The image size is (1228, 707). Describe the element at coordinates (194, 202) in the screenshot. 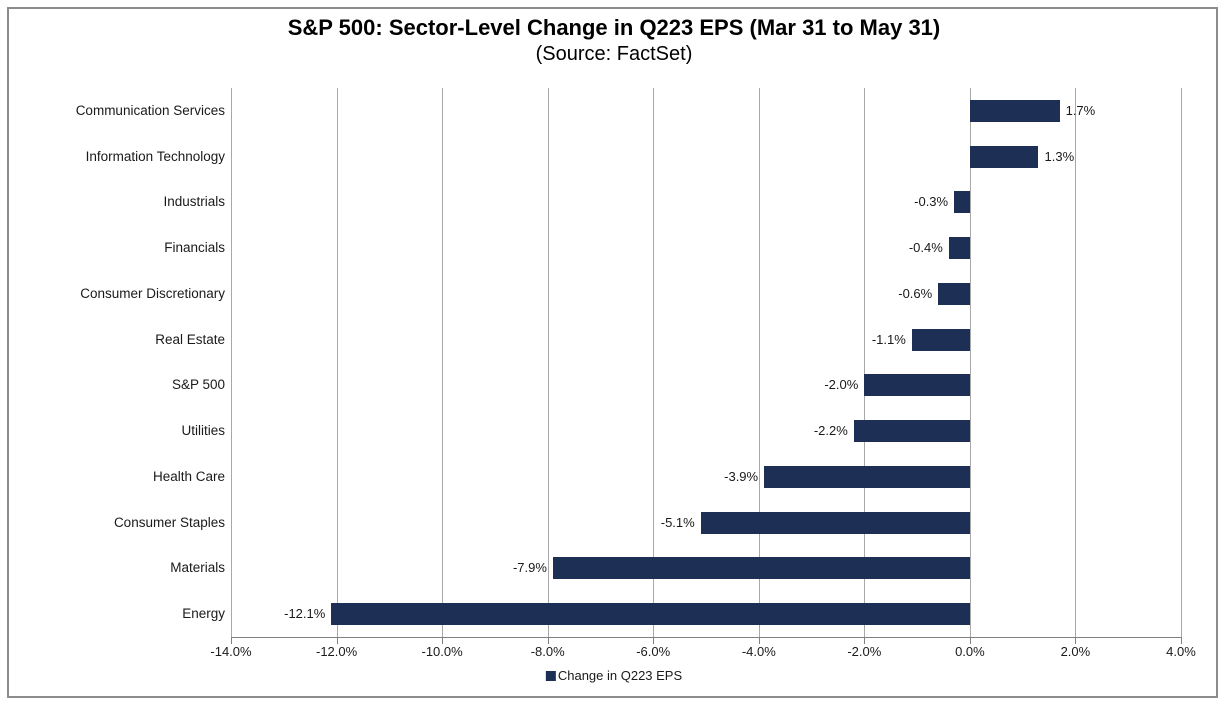

I see `category-label: Industrials` at that location.